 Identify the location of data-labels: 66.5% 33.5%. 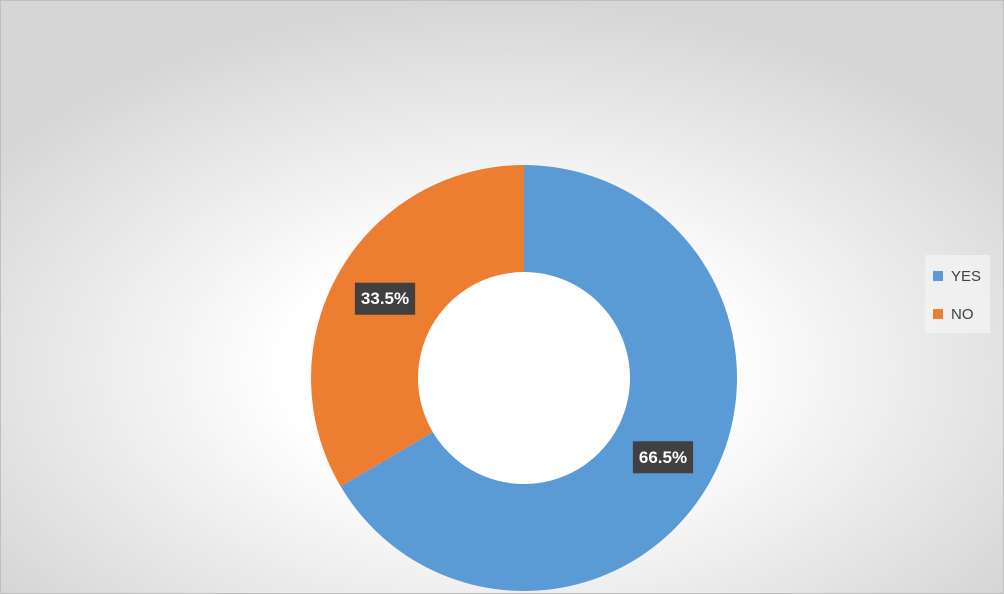
(524, 378).